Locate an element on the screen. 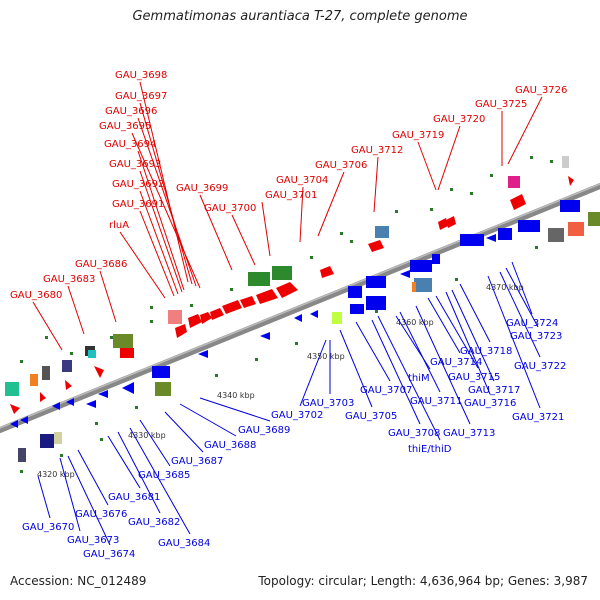 The width and height of the screenshot is (600, 600). gene-label: GAU_3719 is located at coordinates (418, 135).